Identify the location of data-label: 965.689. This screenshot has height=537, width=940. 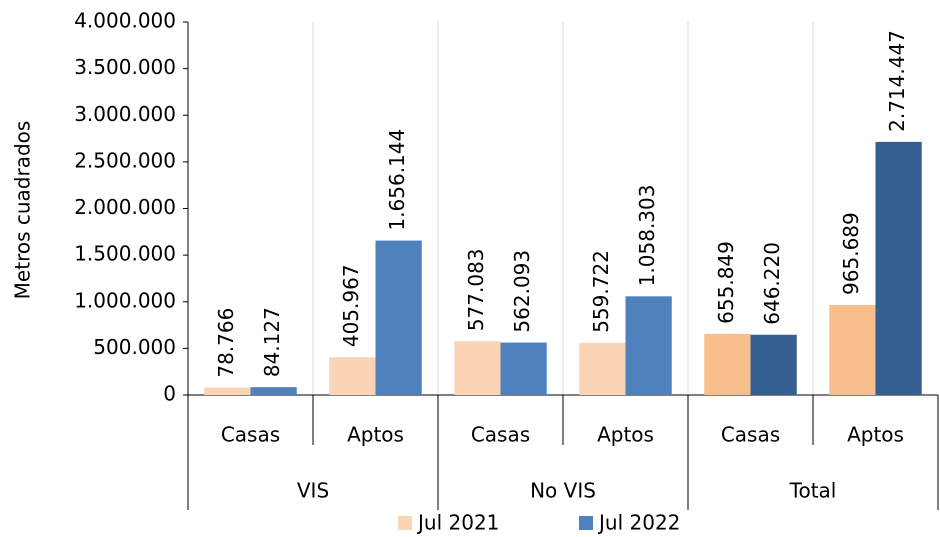
(851, 253).